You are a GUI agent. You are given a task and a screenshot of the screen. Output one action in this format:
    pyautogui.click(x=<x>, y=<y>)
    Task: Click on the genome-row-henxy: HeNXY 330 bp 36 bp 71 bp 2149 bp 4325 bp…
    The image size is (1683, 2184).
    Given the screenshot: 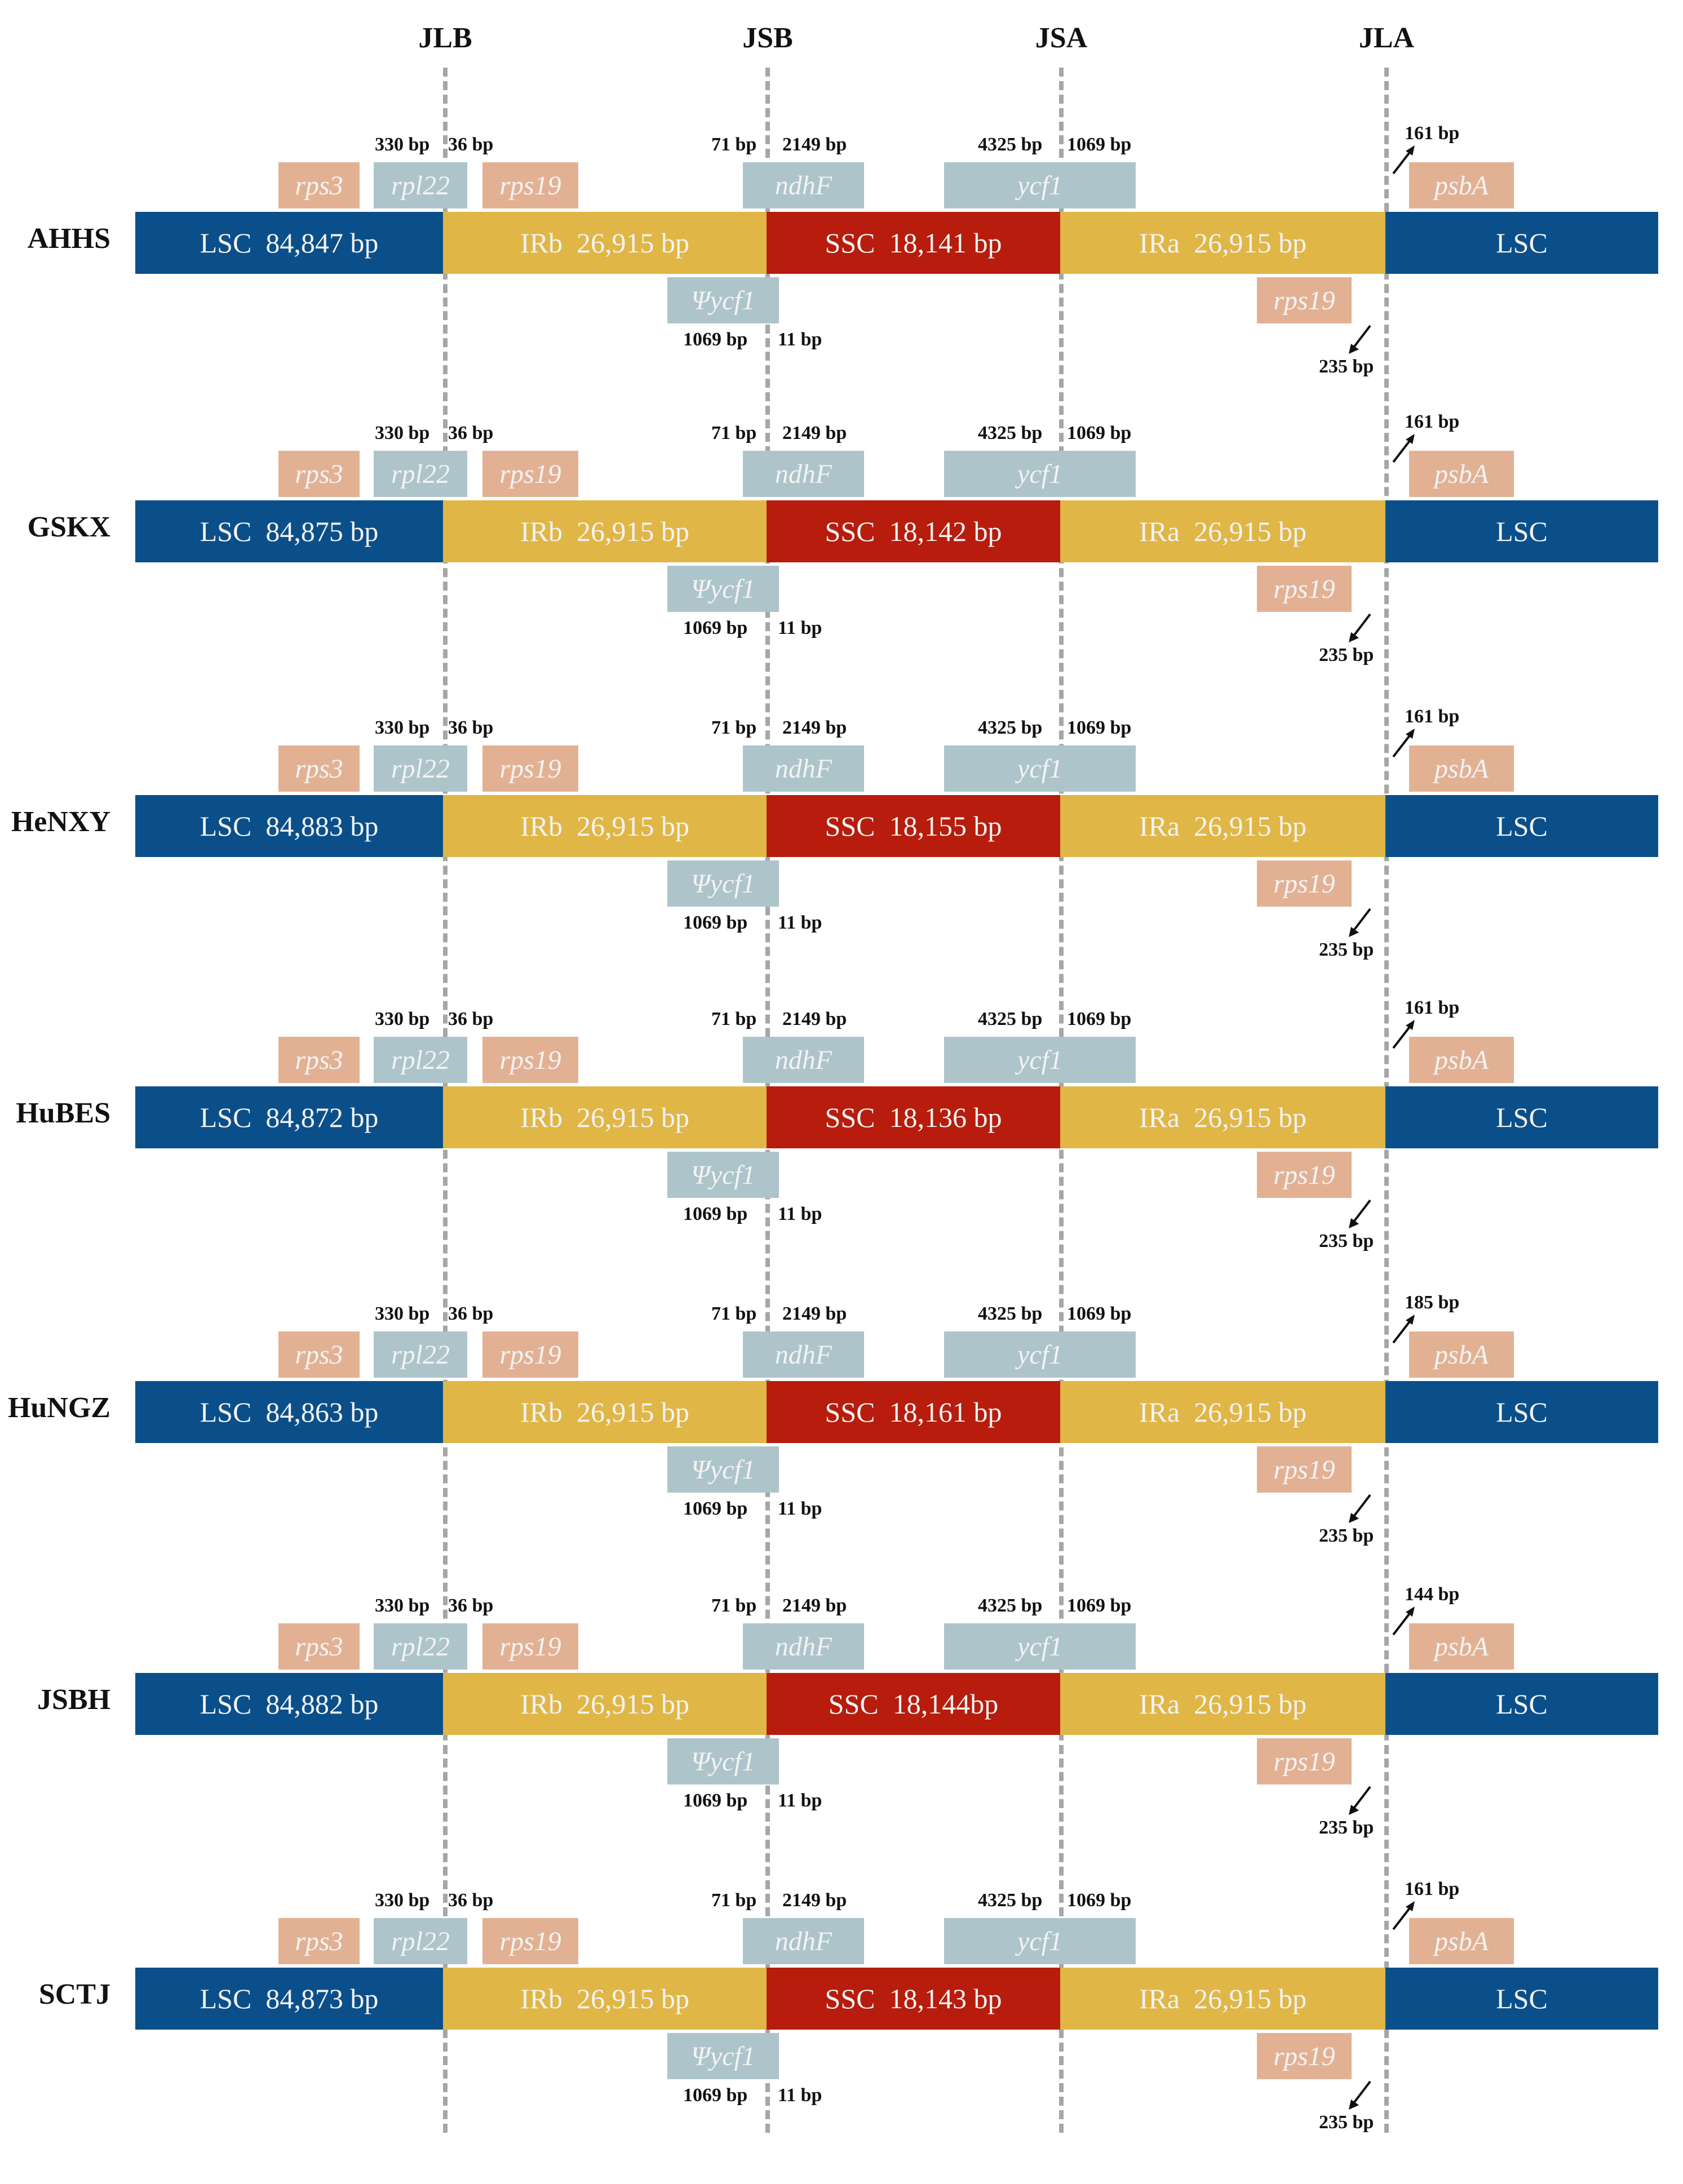 What is the action you would take?
    pyautogui.click(x=841, y=859)
    